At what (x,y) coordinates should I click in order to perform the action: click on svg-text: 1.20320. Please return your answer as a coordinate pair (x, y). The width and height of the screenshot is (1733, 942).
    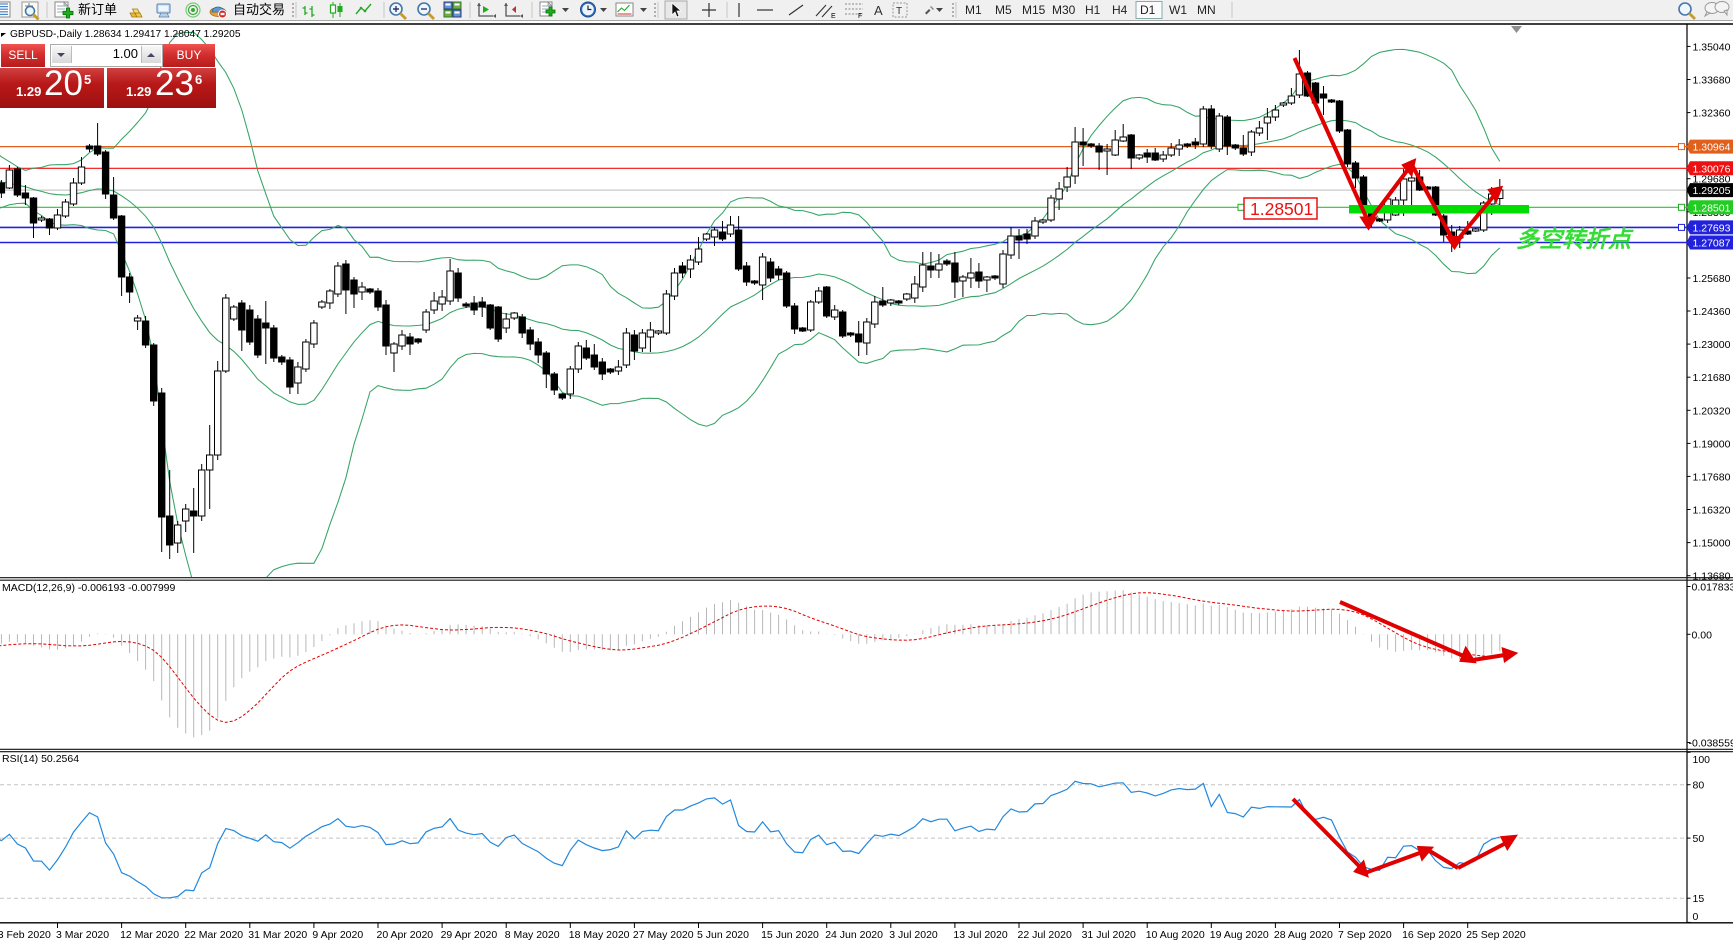
    Looking at the image, I should click on (1712, 411).